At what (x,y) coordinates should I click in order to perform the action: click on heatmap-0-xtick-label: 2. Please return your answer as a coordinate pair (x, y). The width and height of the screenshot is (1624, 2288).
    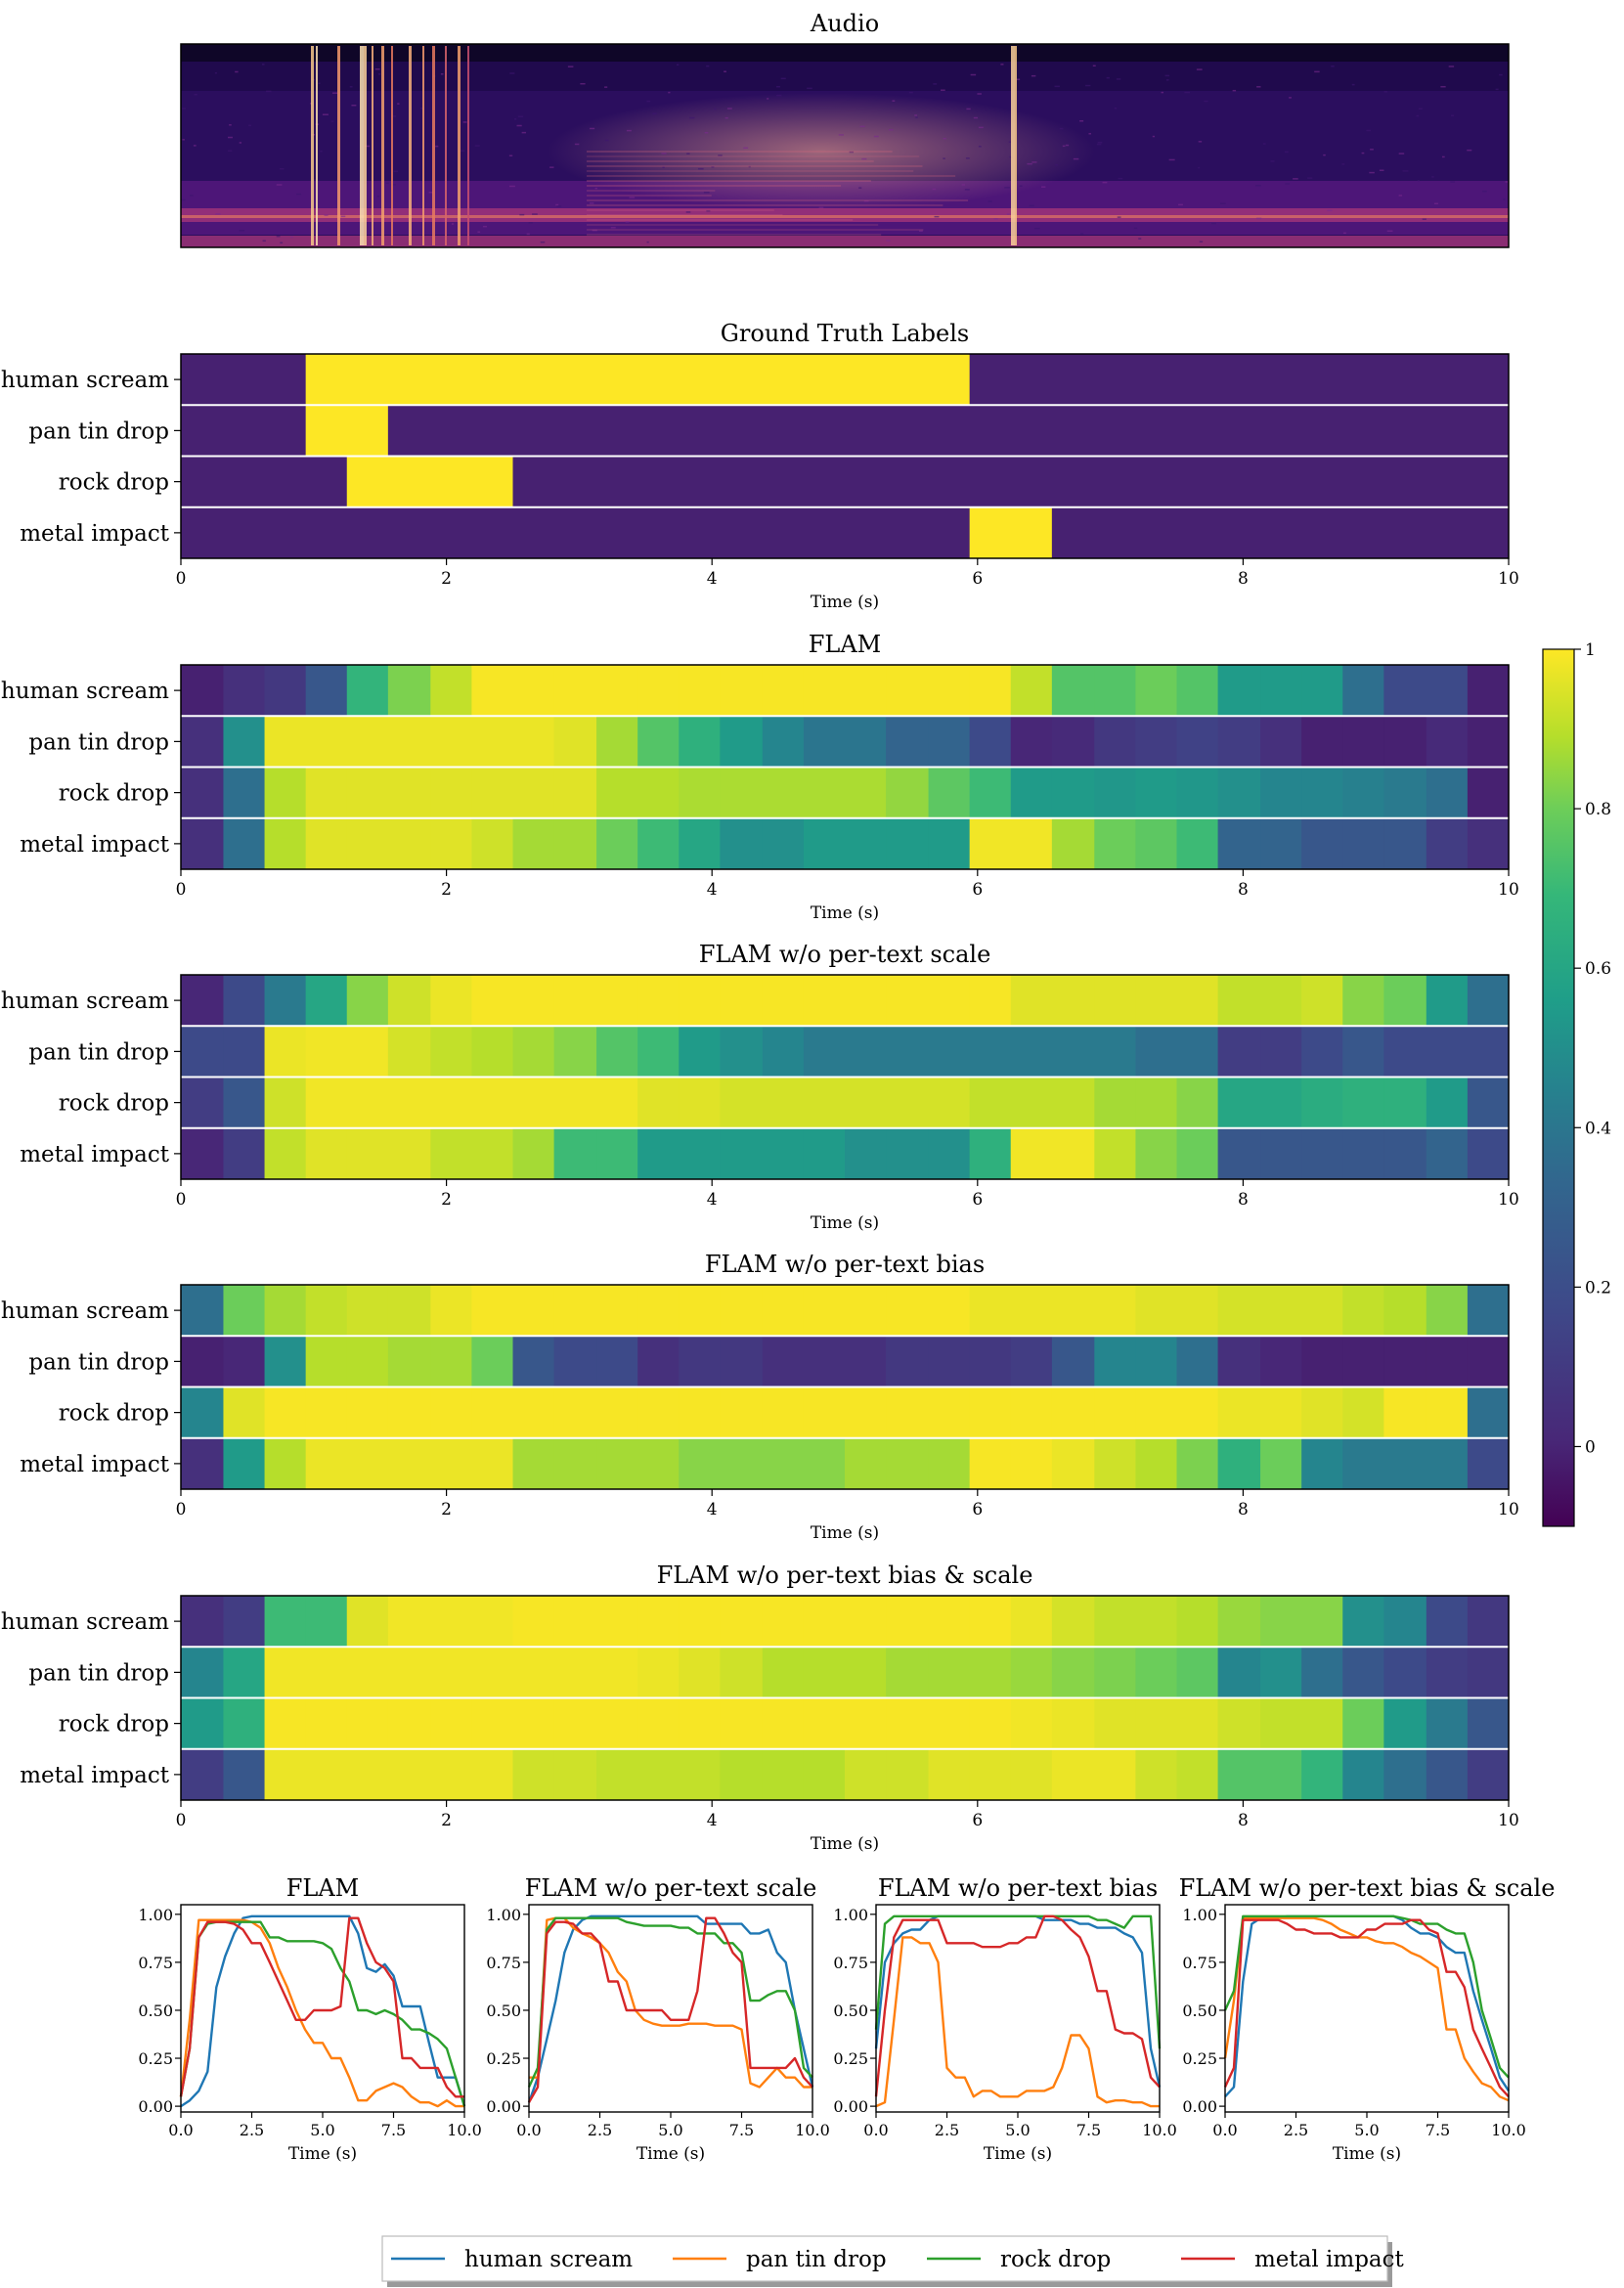
    Looking at the image, I should click on (447, 890).